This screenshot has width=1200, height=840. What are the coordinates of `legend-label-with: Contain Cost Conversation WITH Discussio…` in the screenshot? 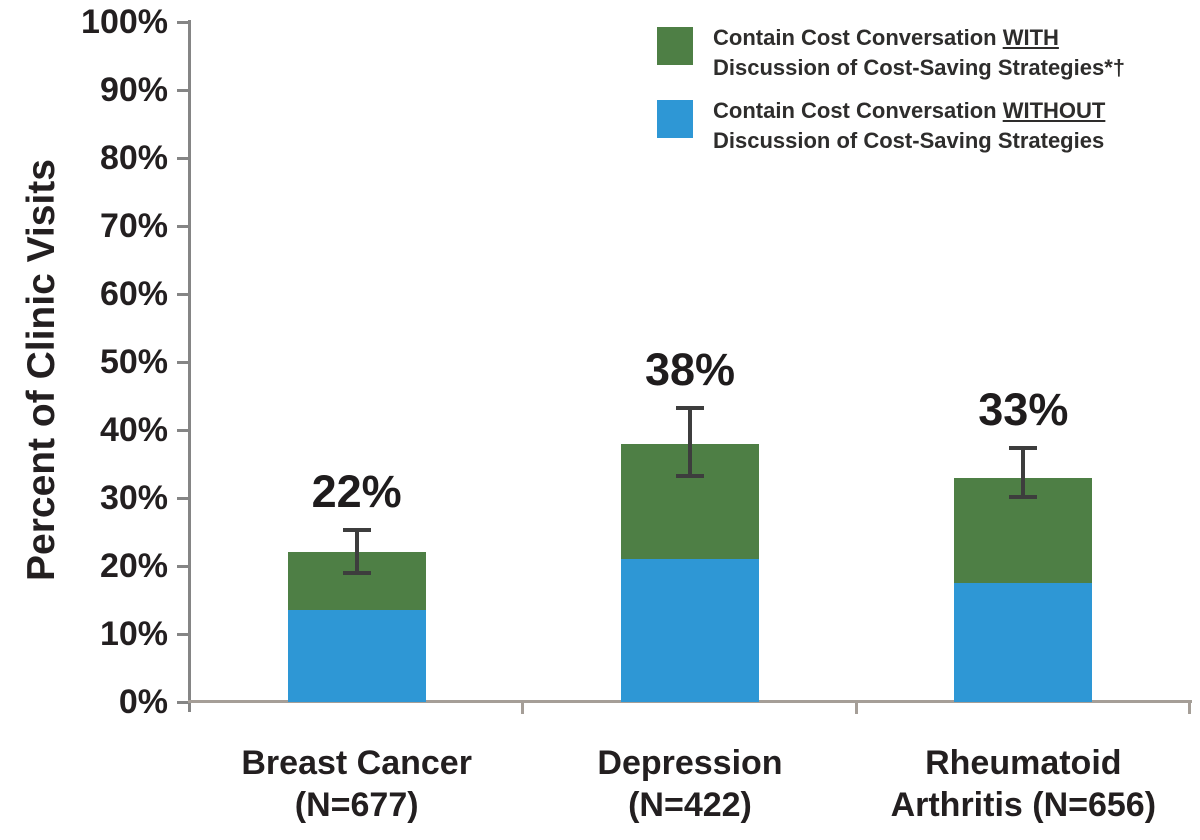 It's located at (919, 53).